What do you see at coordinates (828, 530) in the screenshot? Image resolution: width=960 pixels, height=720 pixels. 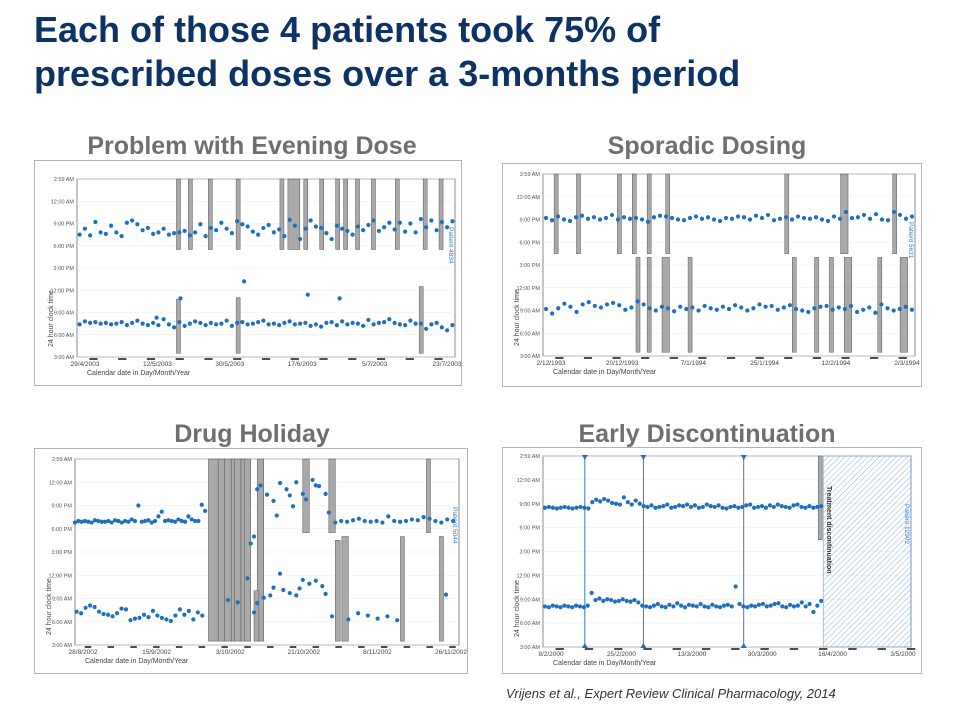 I see `discontinuation-label: Treatment discontinuation` at bounding box center [828, 530].